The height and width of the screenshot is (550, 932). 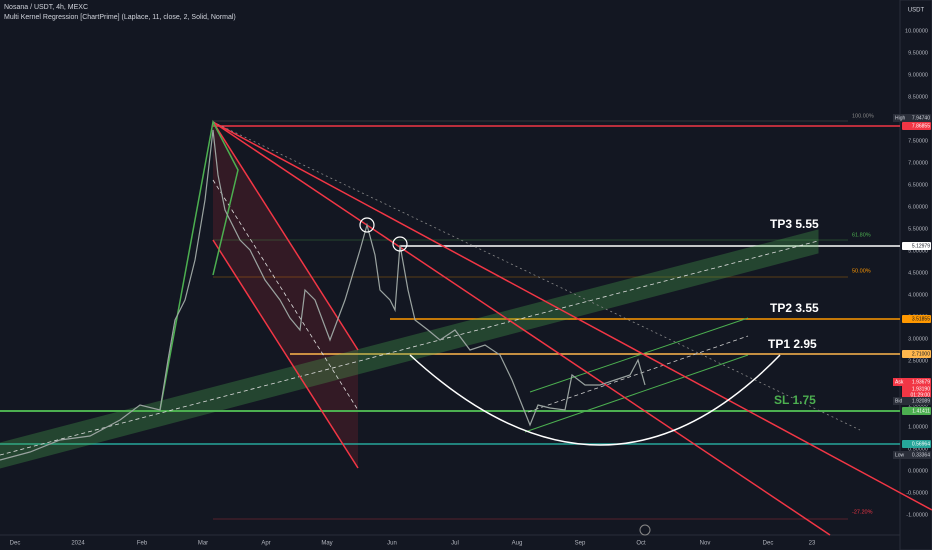 I want to click on time-tick-label: Apr, so click(x=265, y=544).